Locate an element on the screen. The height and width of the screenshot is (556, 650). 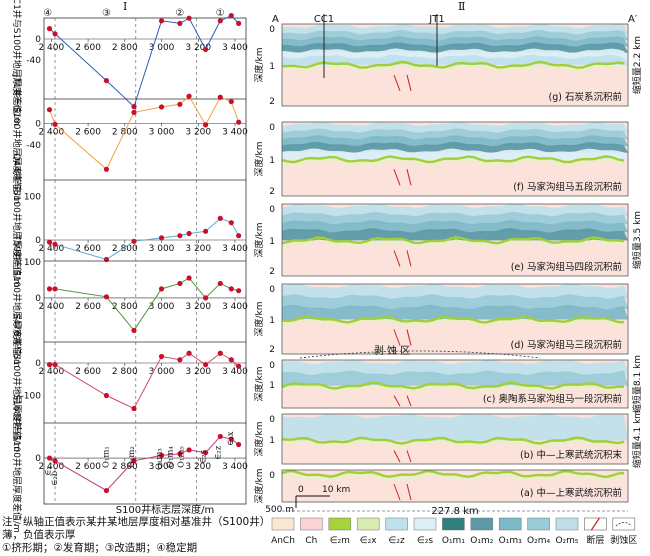
shortening-label: 缩短量2.2 km is located at coordinates (637, 65).